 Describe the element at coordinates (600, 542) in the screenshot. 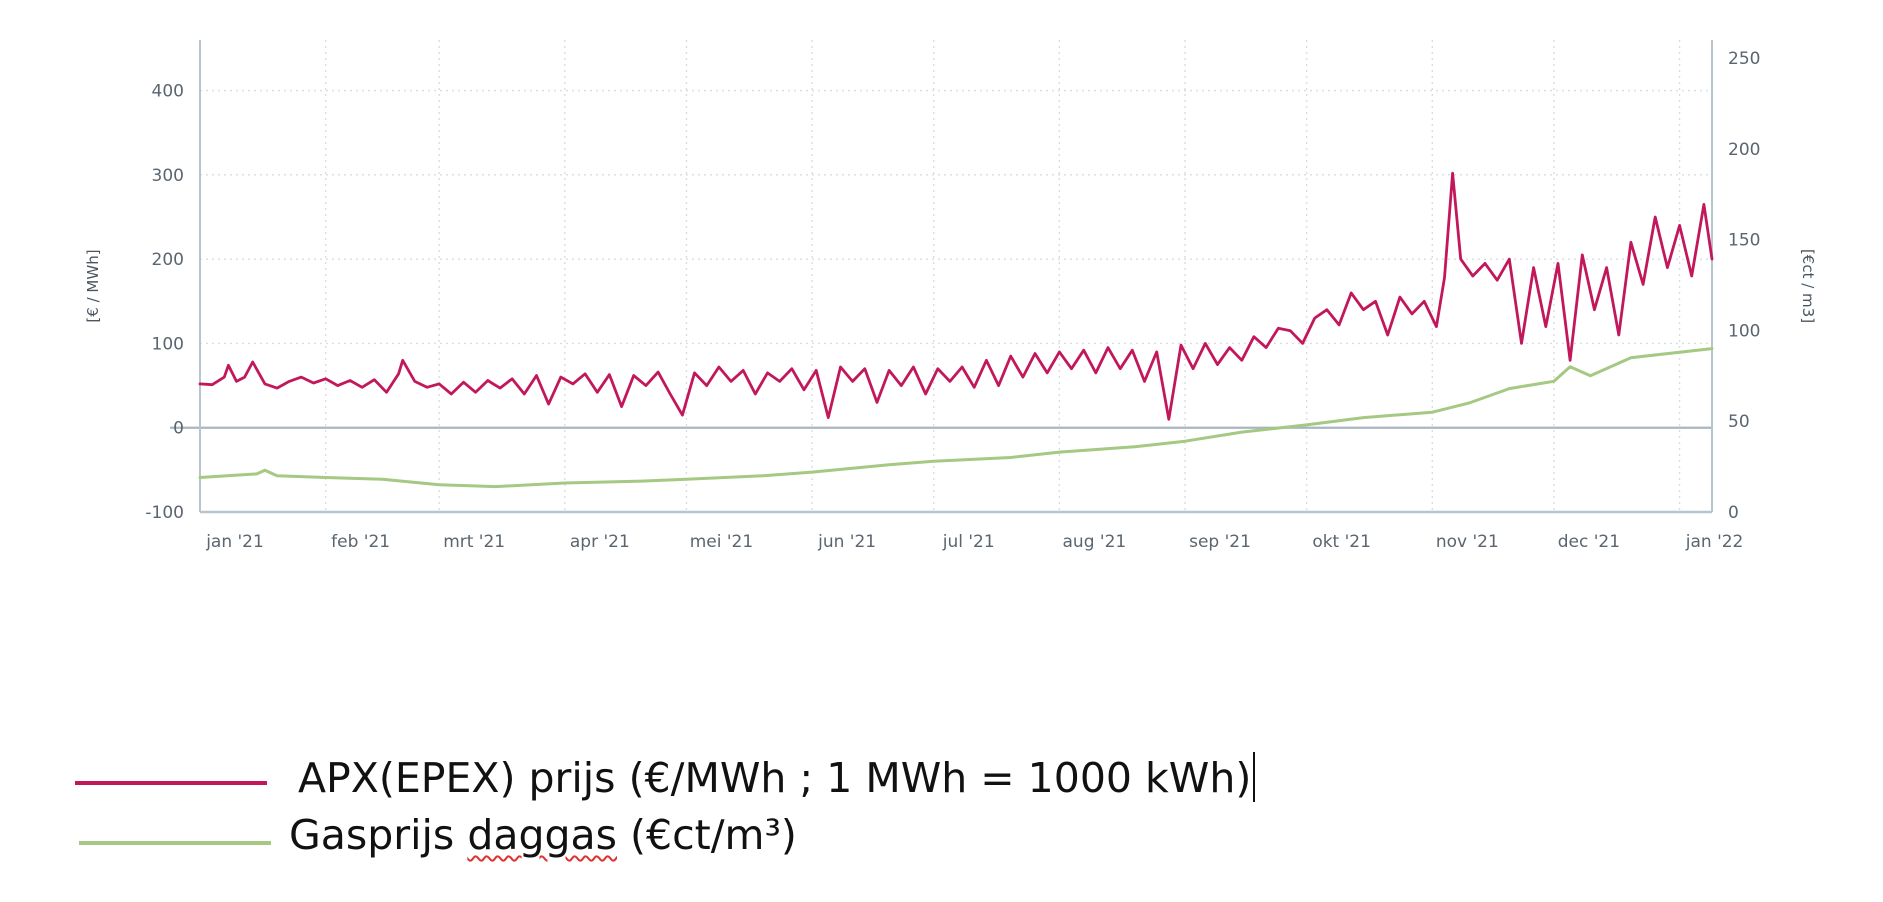

I see `x-tick-label: apr '21` at that location.